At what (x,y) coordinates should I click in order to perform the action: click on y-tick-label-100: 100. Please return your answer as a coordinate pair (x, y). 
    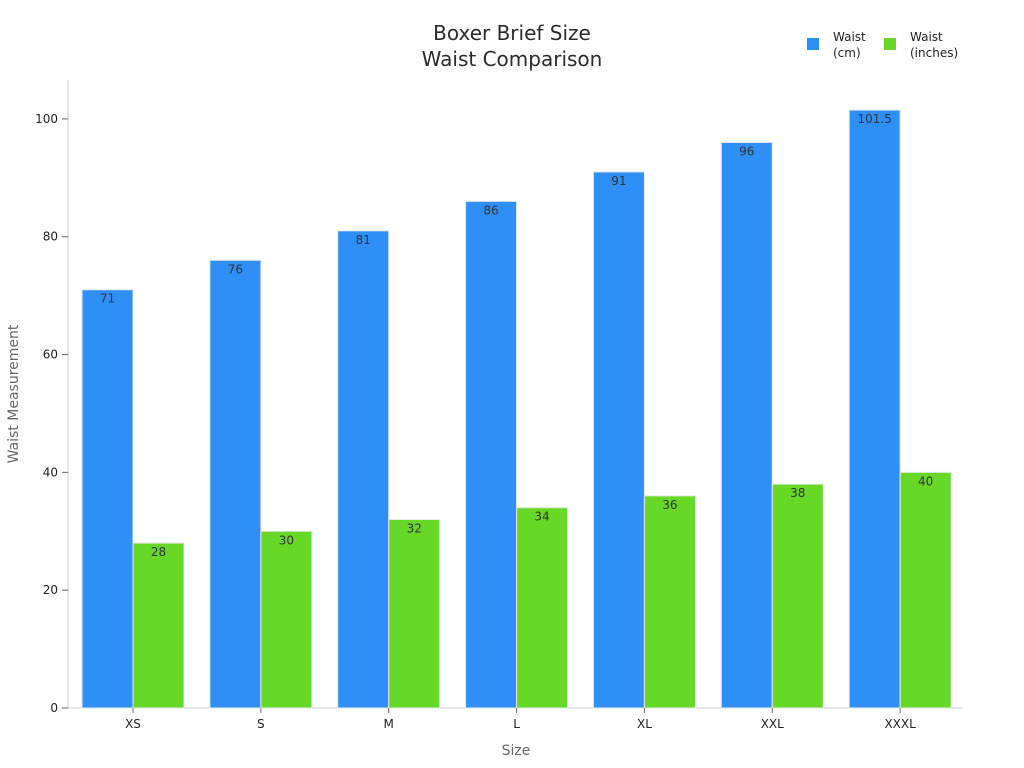
    Looking at the image, I should click on (46, 119).